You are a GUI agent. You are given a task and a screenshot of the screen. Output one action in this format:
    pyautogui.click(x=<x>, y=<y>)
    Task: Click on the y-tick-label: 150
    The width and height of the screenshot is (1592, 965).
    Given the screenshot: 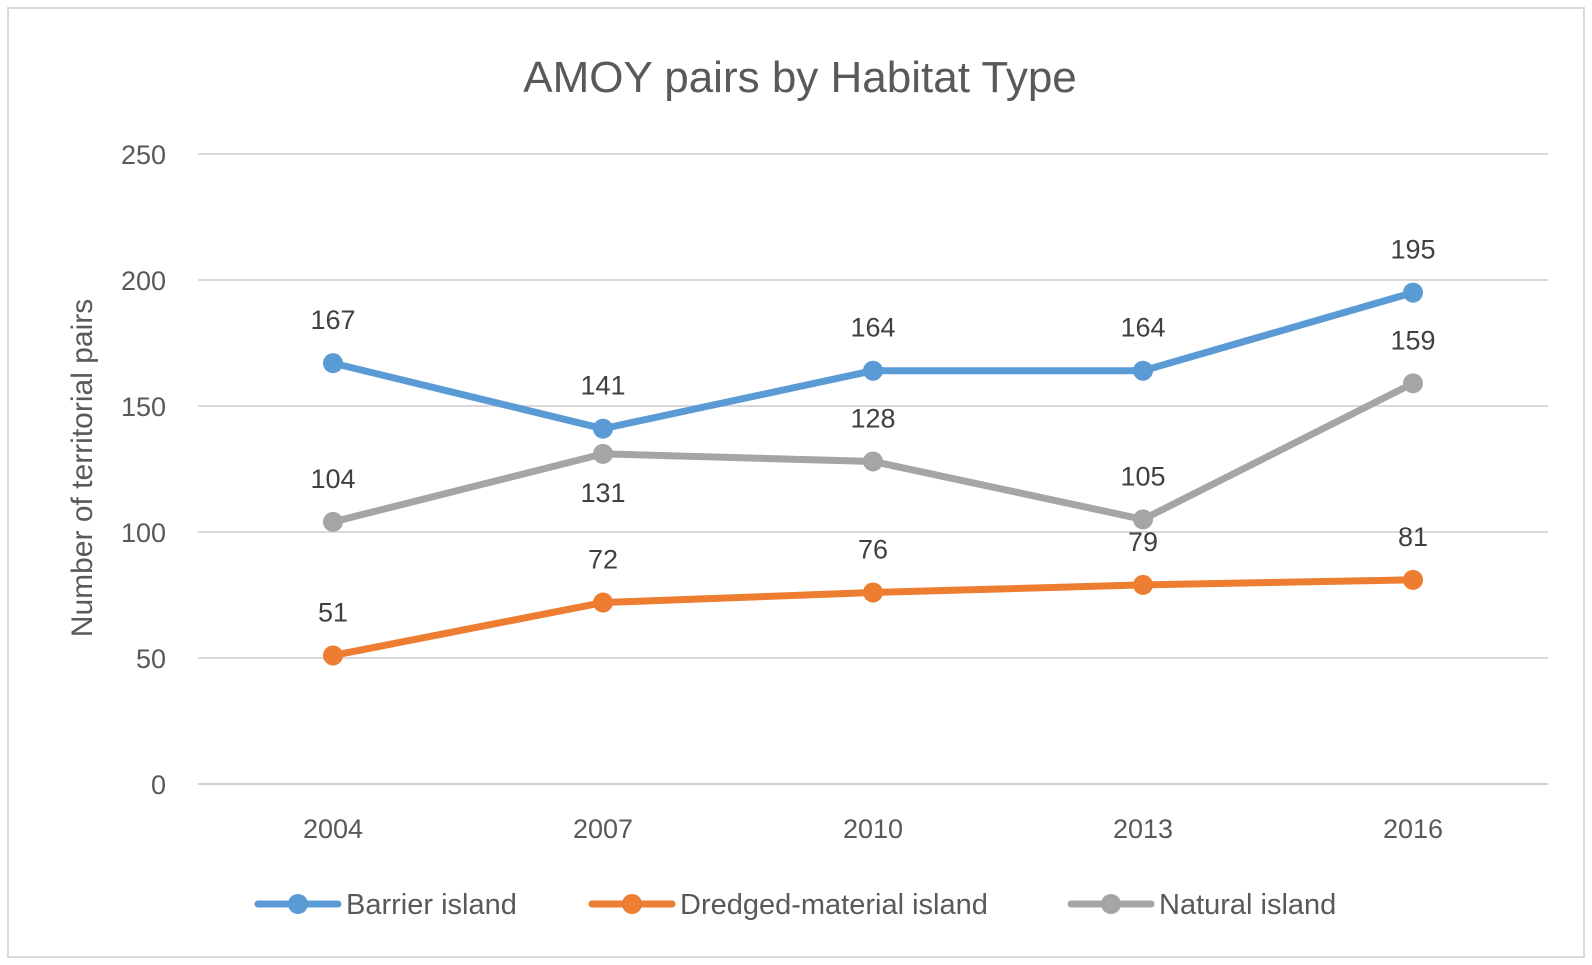 What is the action you would take?
    pyautogui.click(x=143, y=407)
    